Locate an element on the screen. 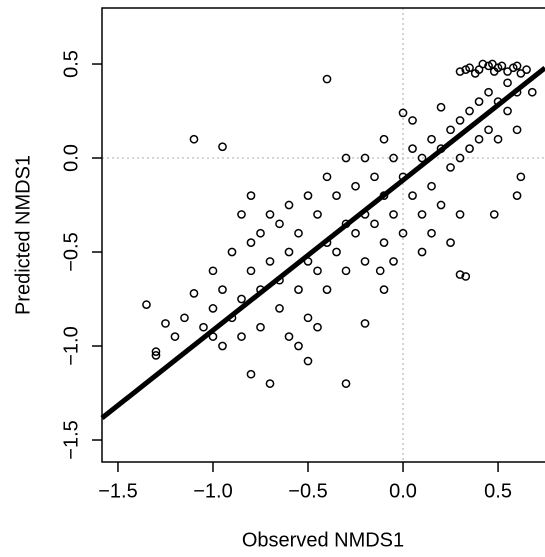 This screenshot has height=557, width=545. x-tick-label: −1.0 is located at coordinates (212, 491).